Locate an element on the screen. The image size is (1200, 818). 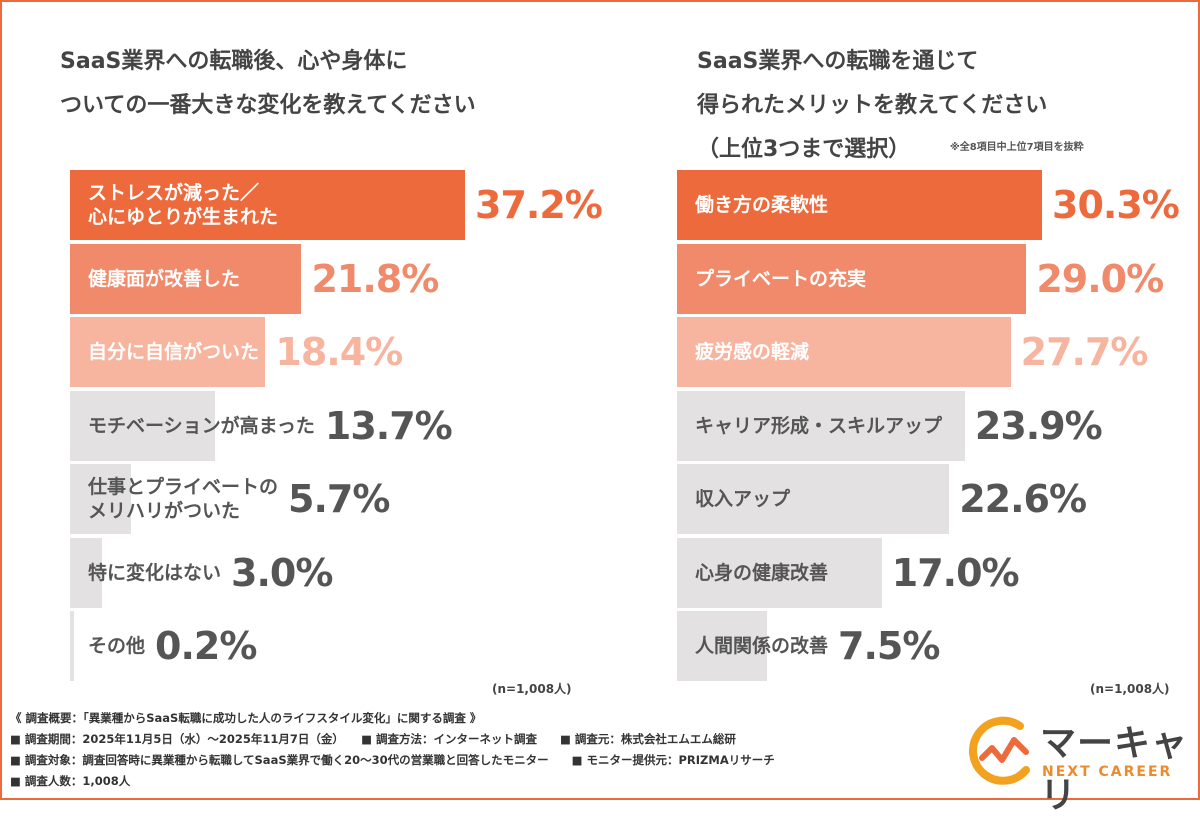
right-chart-bar-label: 心身の健康改善 is located at coordinates (762, 572).